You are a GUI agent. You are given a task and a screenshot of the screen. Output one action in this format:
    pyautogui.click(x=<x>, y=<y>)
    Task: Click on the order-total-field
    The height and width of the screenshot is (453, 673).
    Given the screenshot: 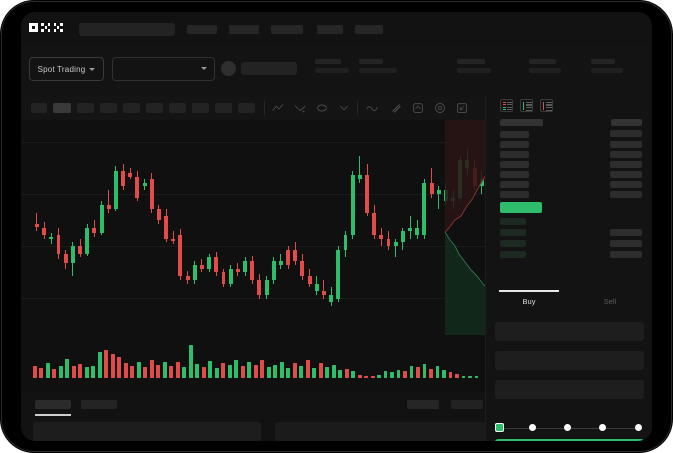 What is the action you would take?
    pyautogui.click(x=569, y=389)
    